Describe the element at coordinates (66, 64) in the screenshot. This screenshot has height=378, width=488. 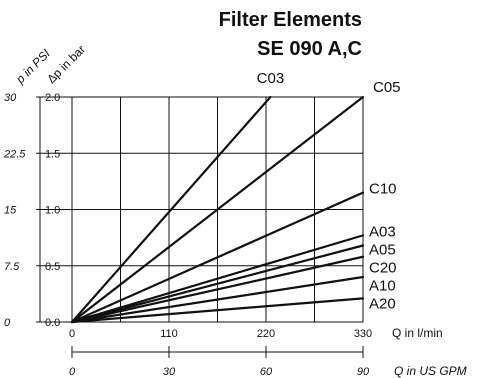
I see `y-axis-label: Δp in bar` at that location.